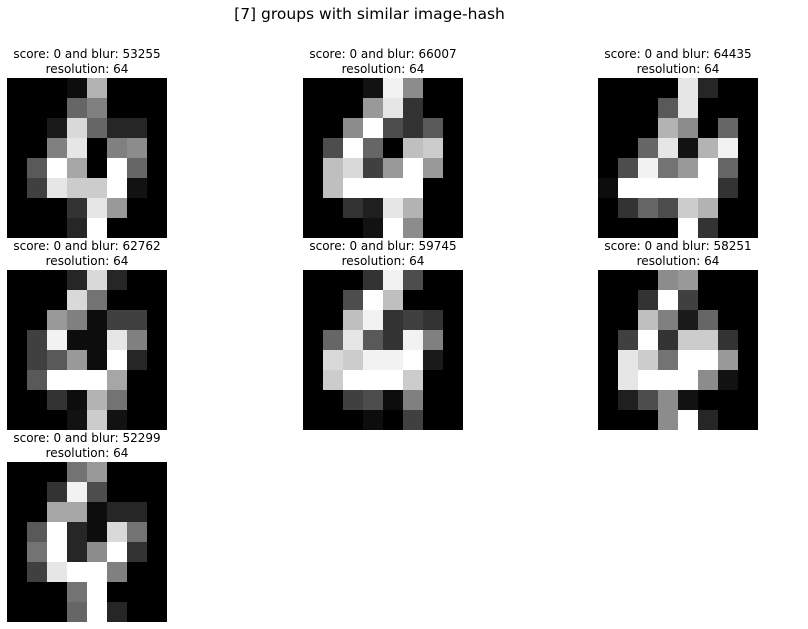  I want to click on panel-subtitle: resolution: 64, so click(87, 261).